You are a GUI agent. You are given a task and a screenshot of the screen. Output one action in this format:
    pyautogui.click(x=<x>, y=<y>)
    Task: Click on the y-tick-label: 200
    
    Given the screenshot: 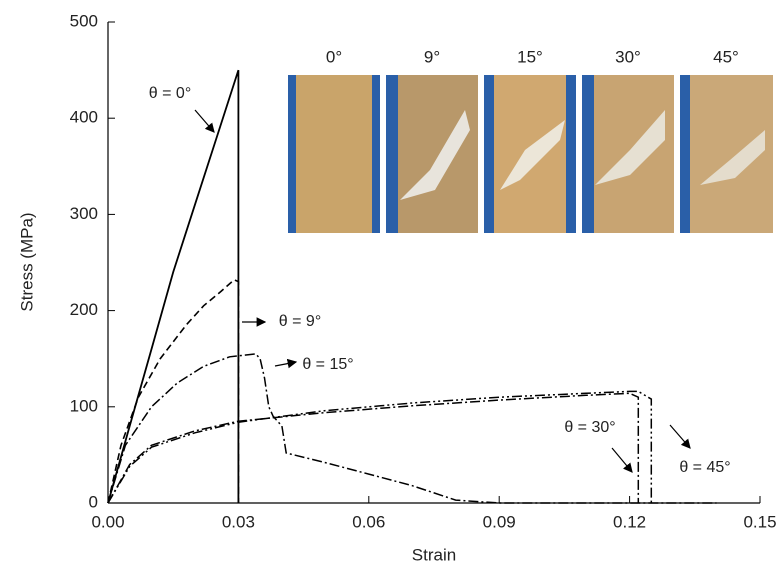 What is the action you would take?
    pyautogui.click(x=84, y=309)
    